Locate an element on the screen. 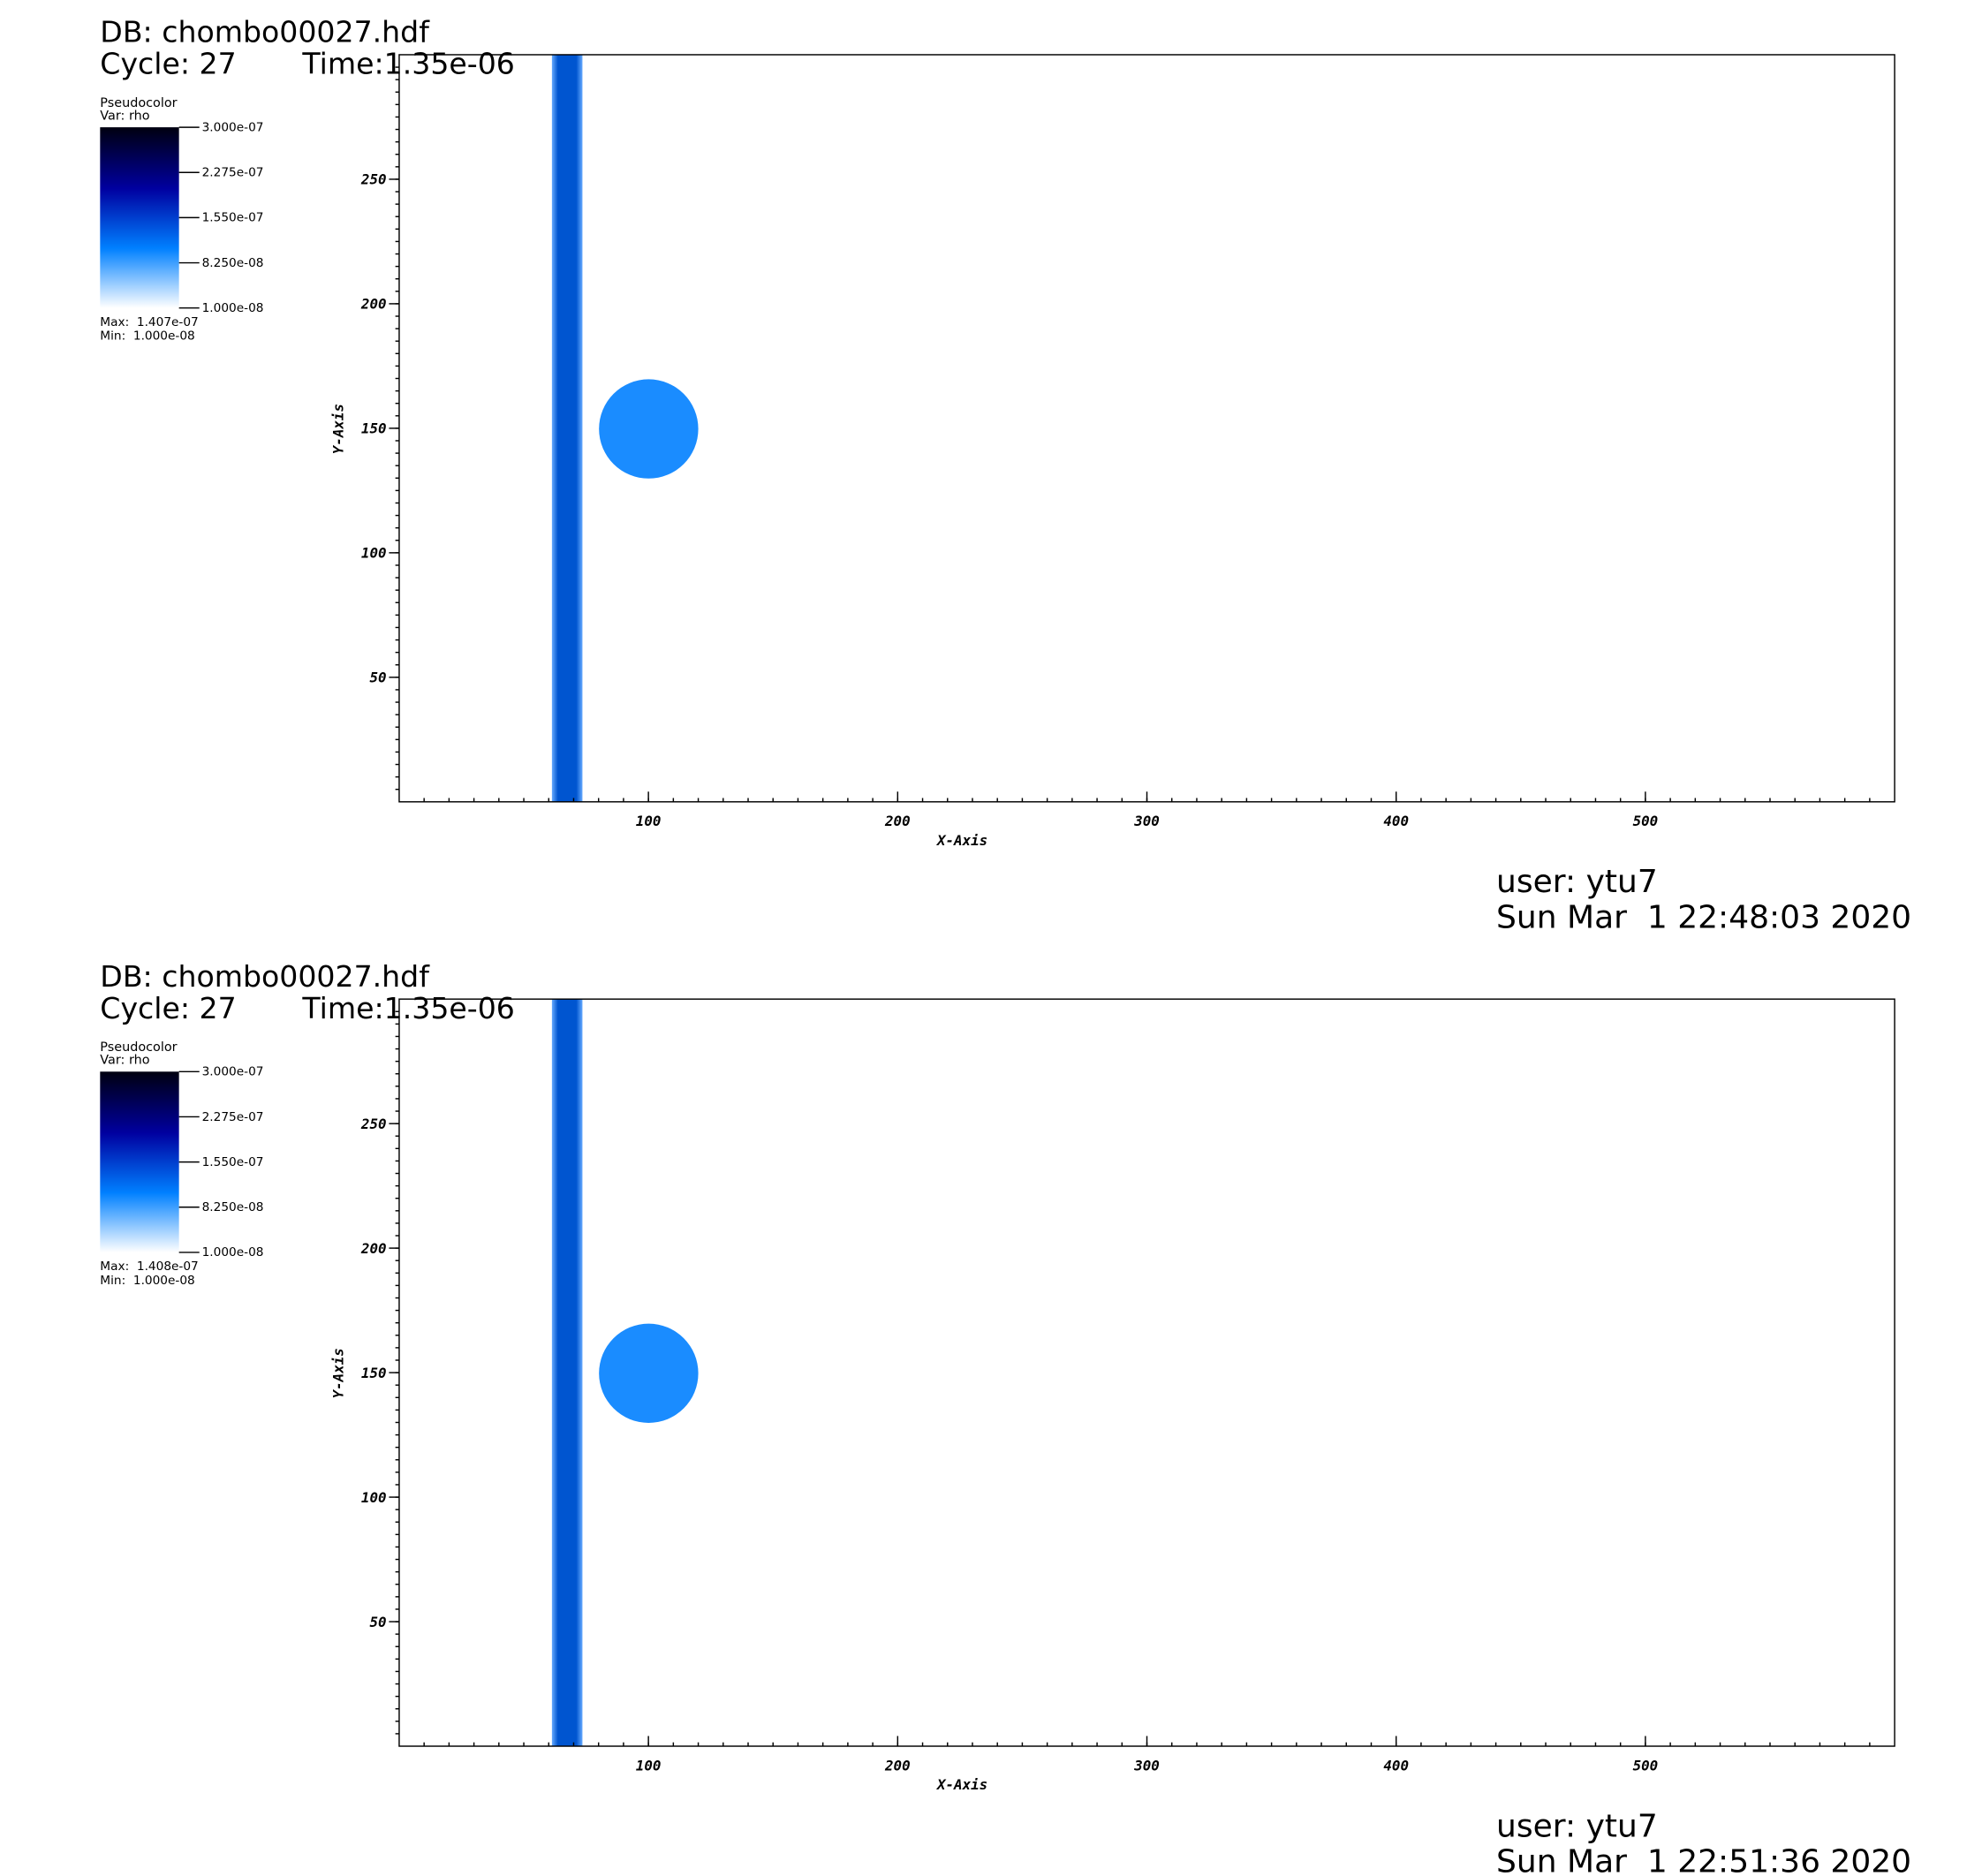 Image resolution: width=1982 pixels, height=1876 pixels. max-label: Max: 1.408e-07 is located at coordinates (149, 1266).